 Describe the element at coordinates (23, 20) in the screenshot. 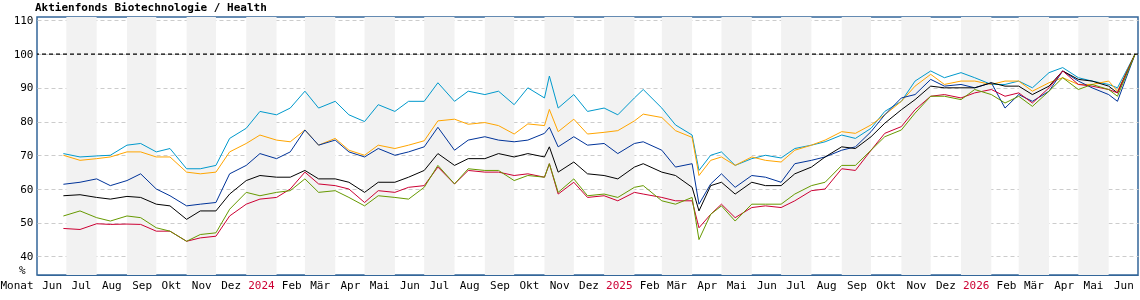

I see `y-tick-label: 110` at that location.